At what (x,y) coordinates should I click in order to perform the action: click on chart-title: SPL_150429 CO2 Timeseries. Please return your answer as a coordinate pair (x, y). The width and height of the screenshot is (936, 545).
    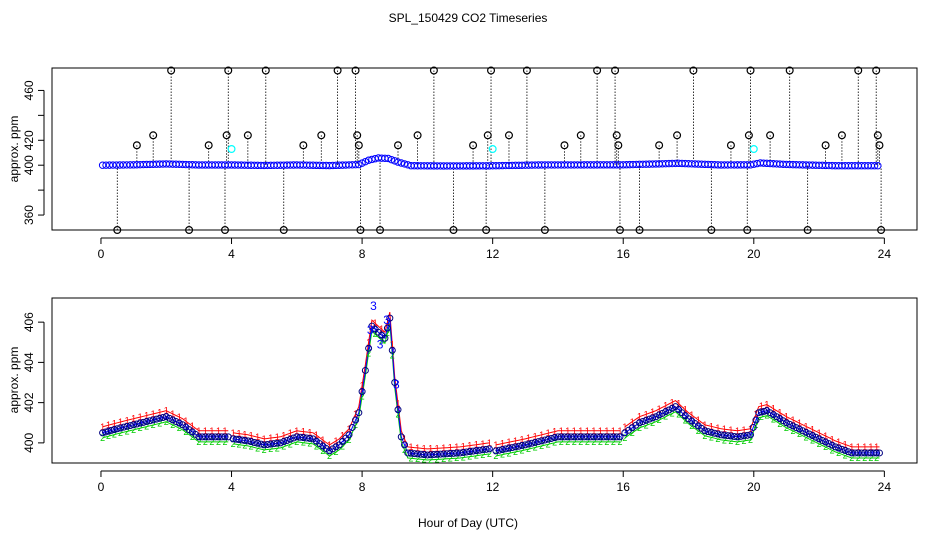
    Looking at the image, I should click on (468, 18).